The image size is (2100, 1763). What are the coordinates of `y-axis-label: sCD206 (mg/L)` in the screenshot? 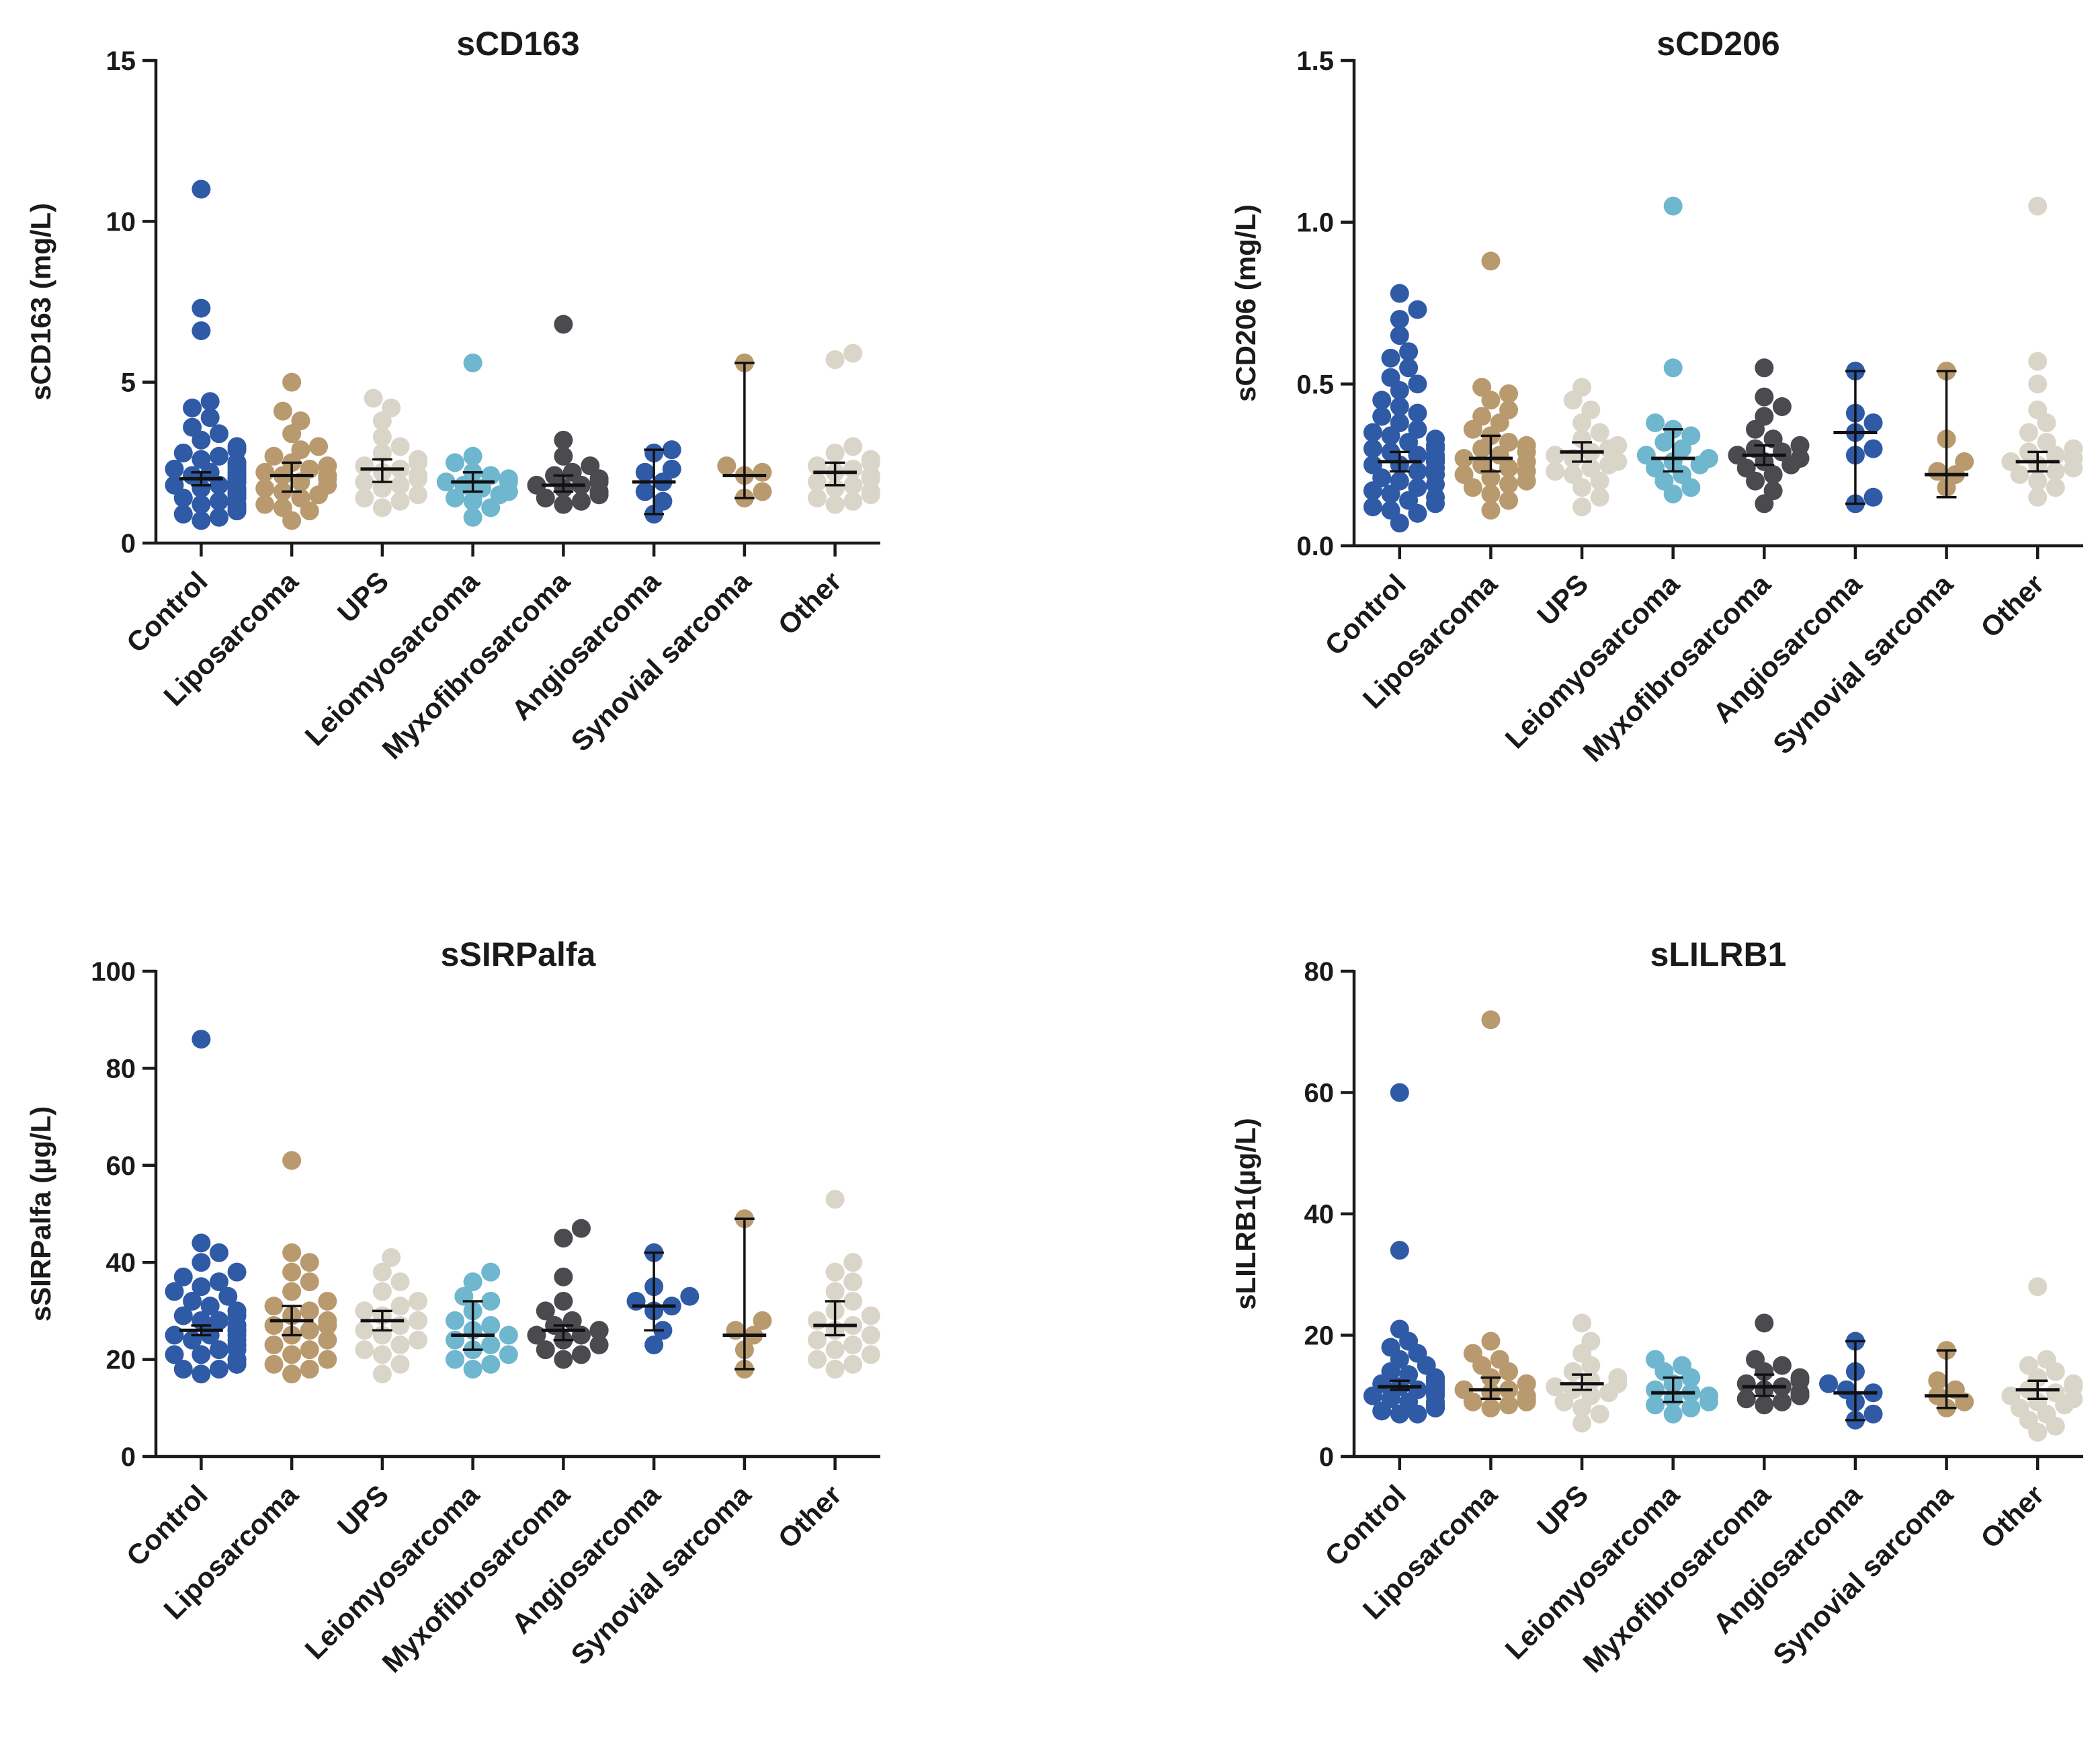 It's located at (1245, 303).